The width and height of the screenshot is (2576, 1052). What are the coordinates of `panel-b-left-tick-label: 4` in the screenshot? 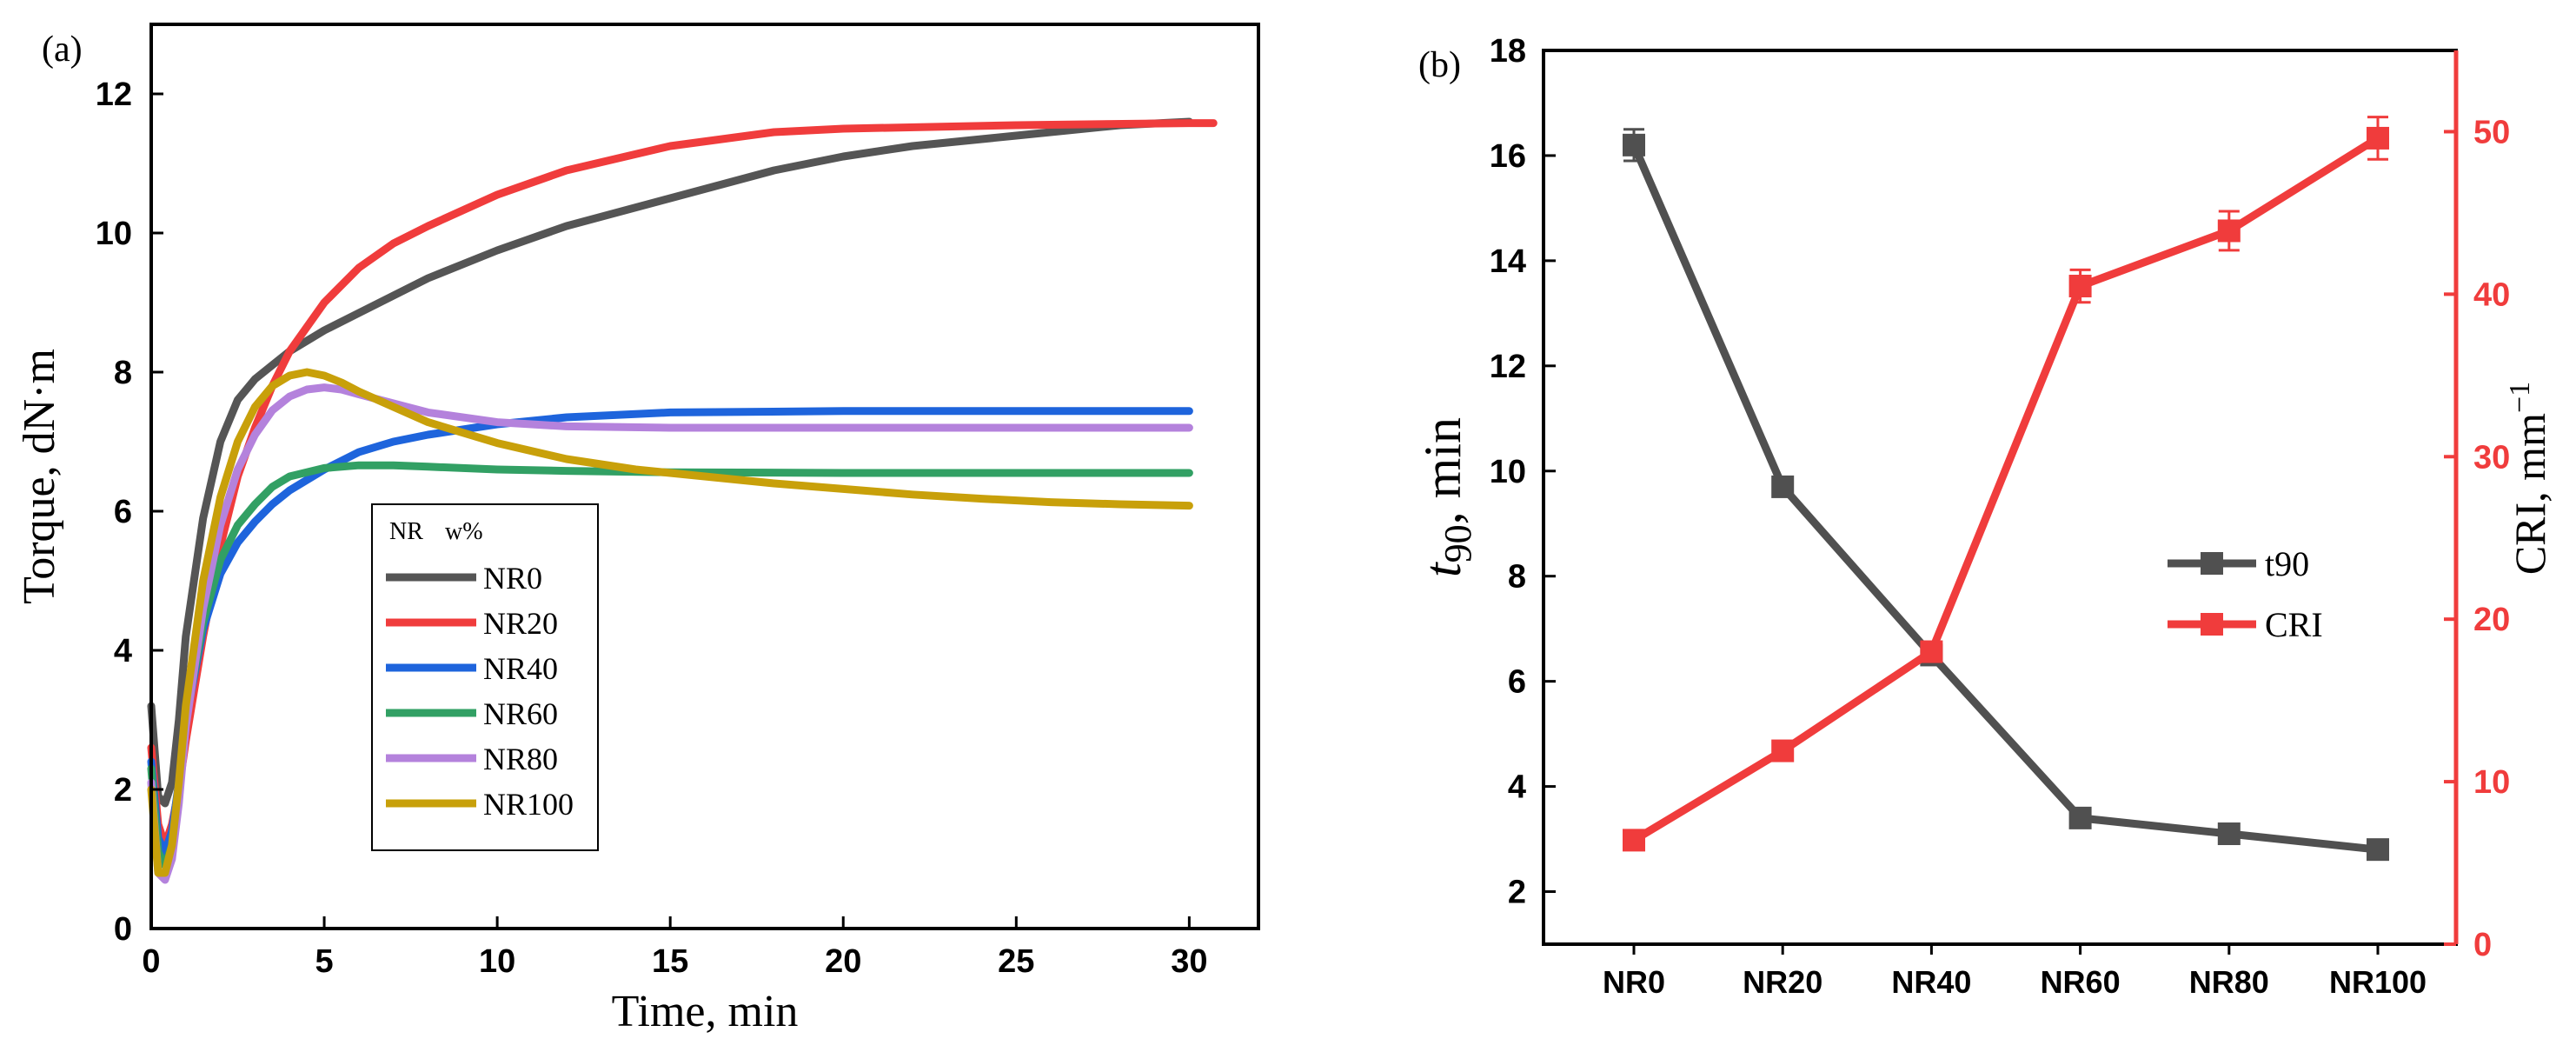 It's located at (1517, 787).